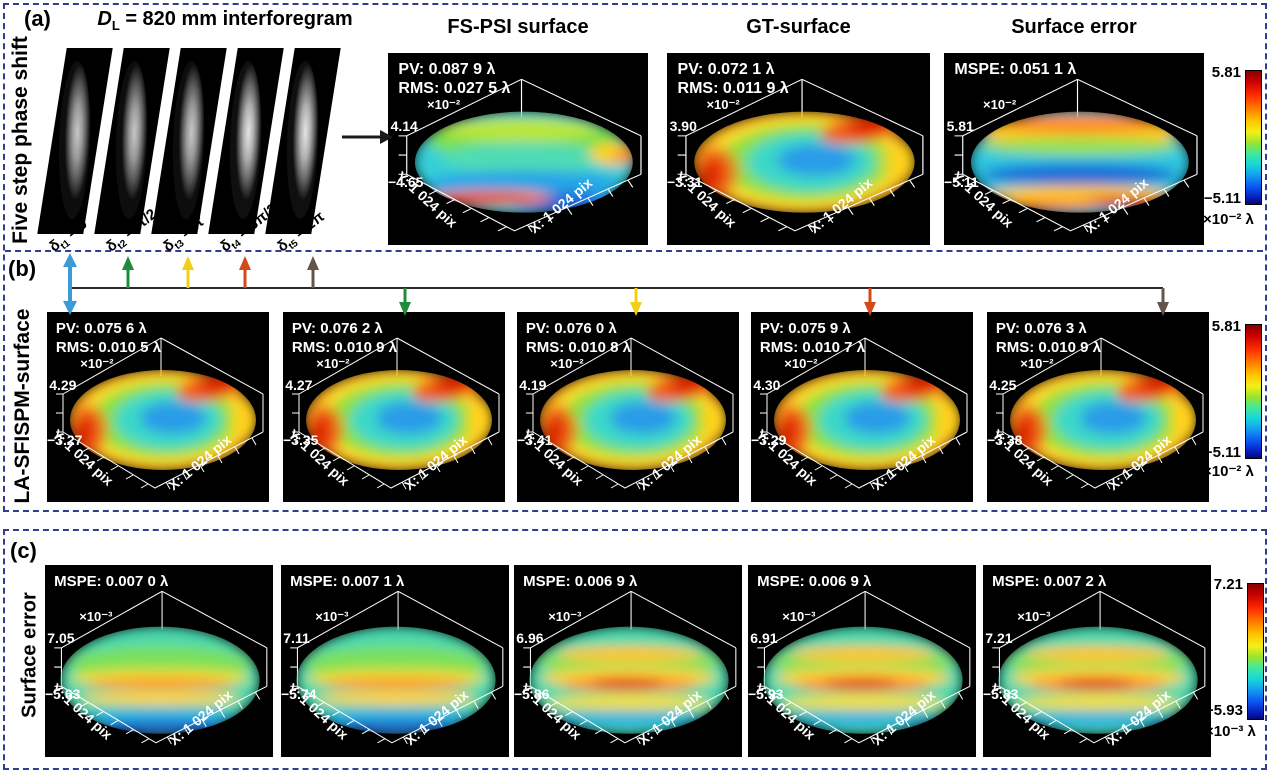 The image size is (1270, 772). What do you see at coordinates (301, 439) in the screenshot?
I see `z-min: −3.35` at bounding box center [301, 439].